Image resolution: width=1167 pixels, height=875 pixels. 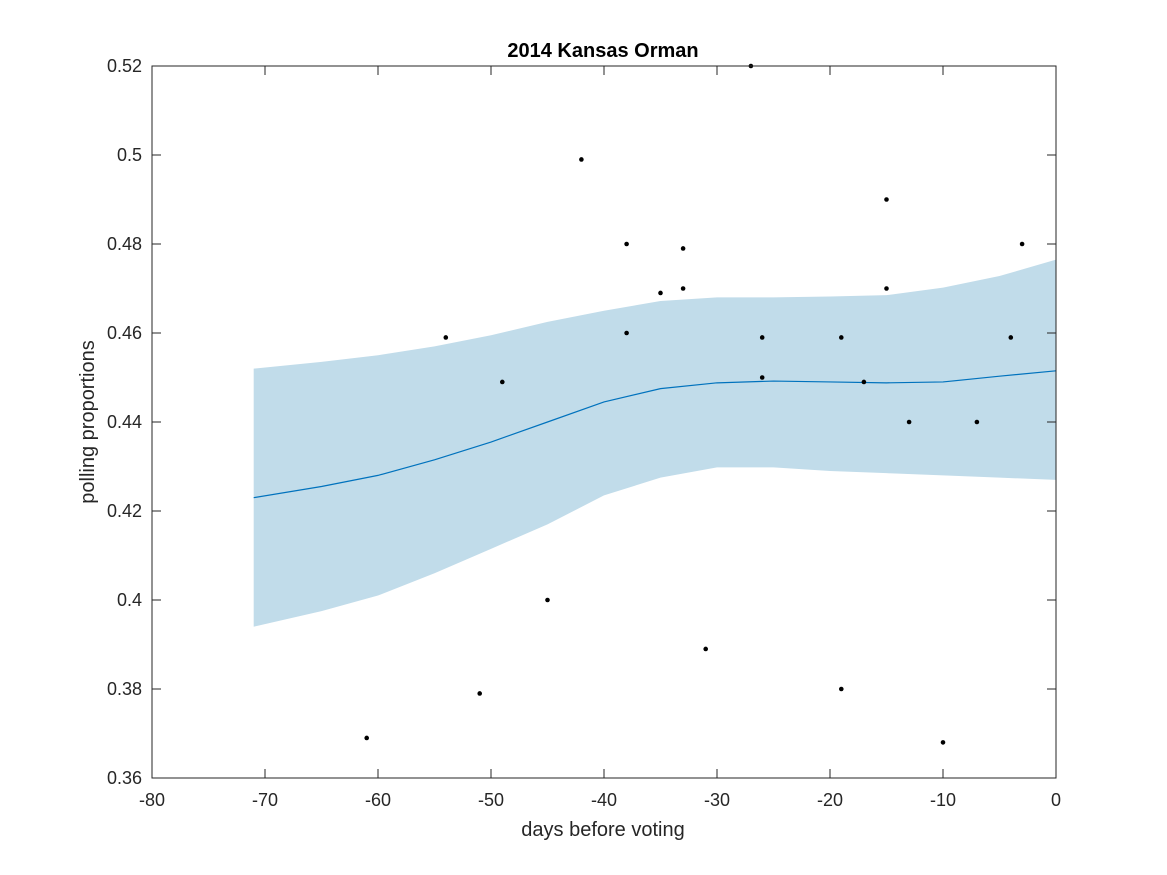 What do you see at coordinates (129, 600) in the screenshot?
I see `y-tick-label: 0.4` at bounding box center [129, 600].